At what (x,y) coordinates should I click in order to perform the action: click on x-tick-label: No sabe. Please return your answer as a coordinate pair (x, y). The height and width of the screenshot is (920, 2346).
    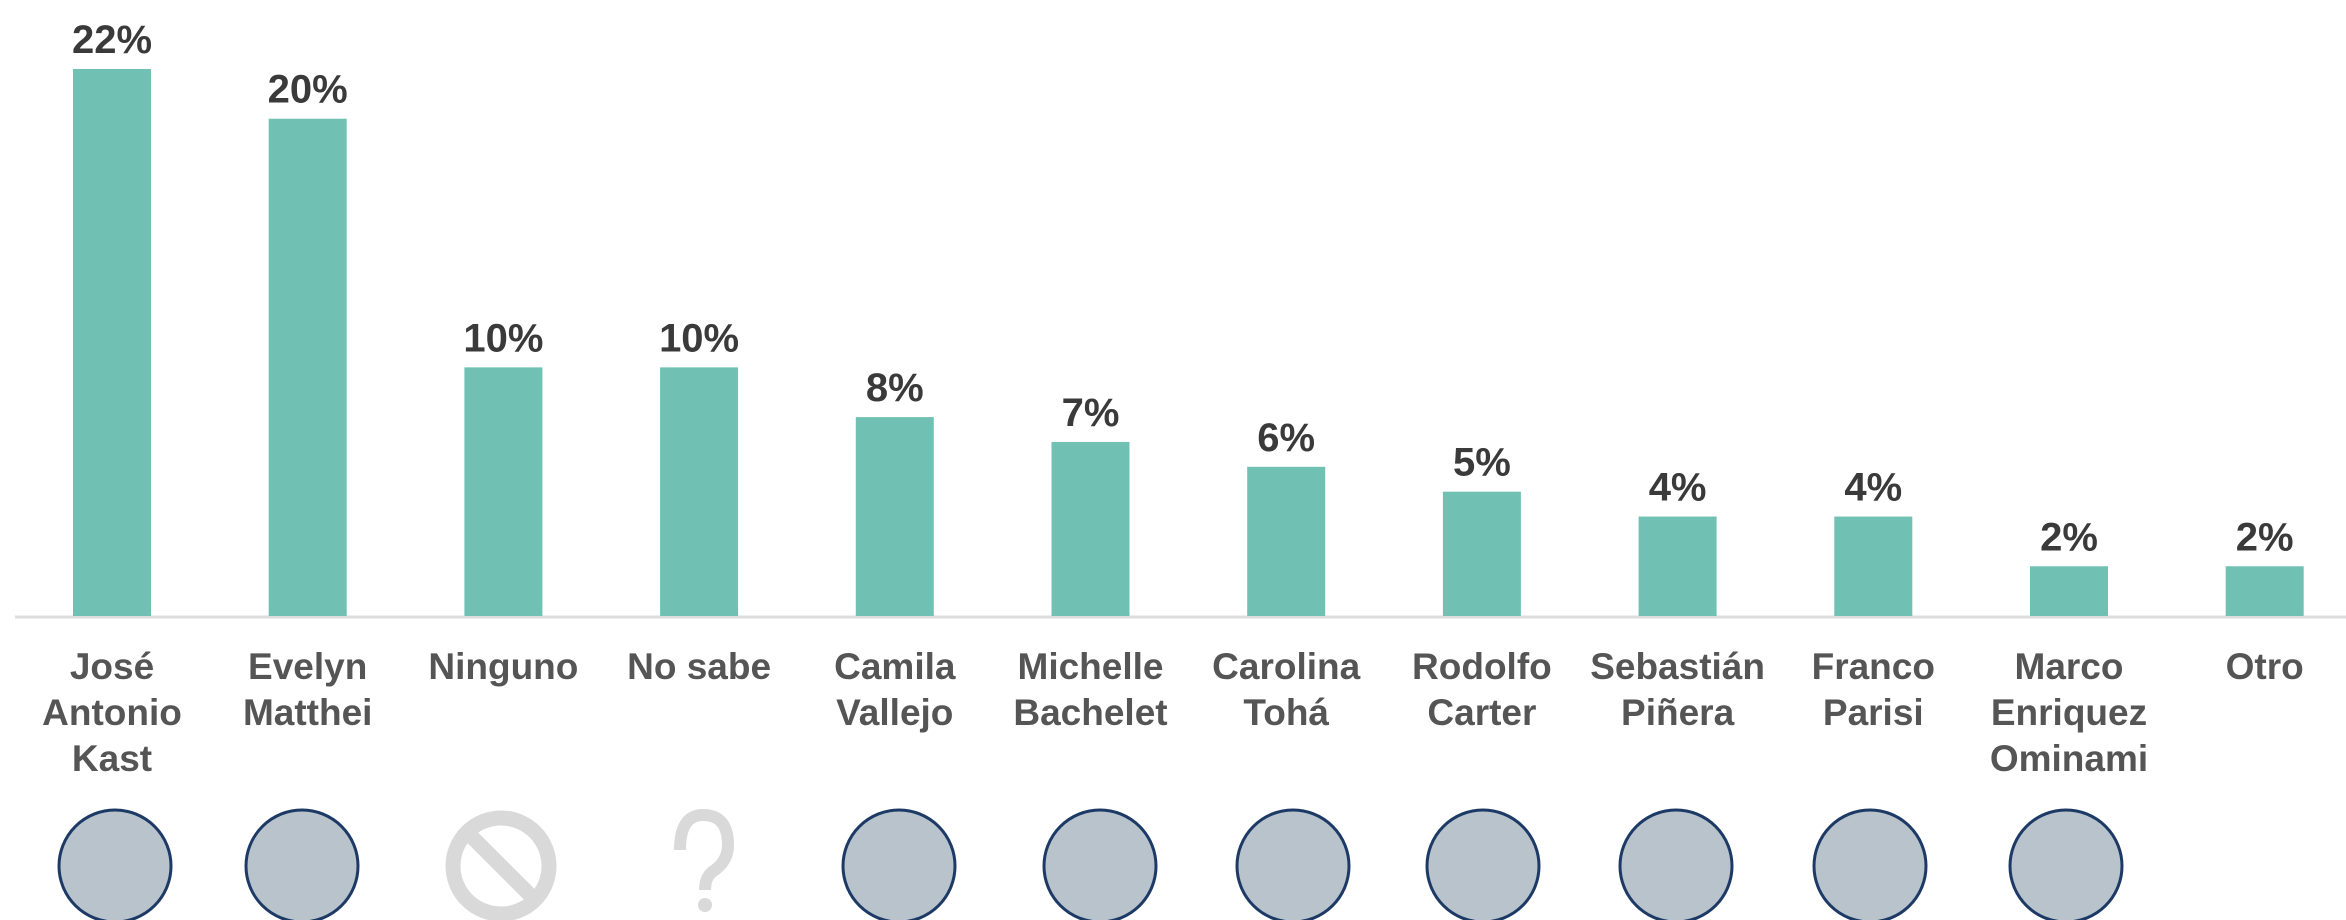
    Looking at the image, I should click on (699, 666).